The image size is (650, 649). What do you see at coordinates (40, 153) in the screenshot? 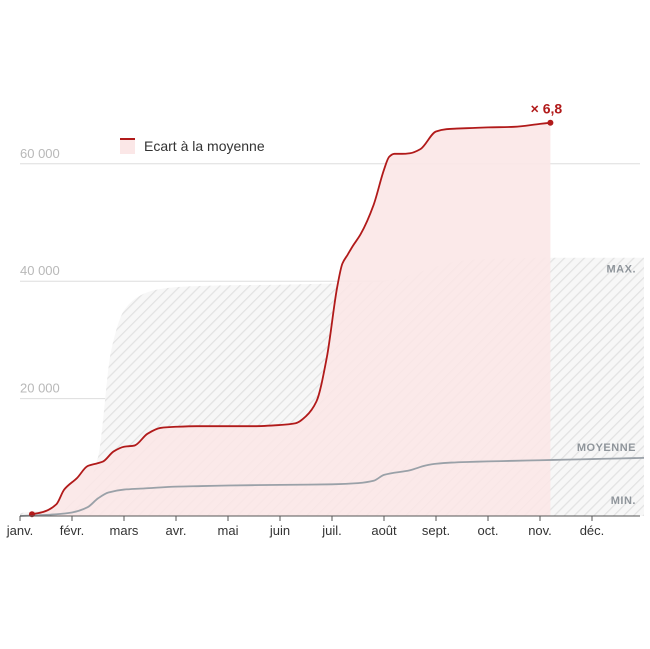
I see `y-tick-label-60000: 60 000` at bounding box center [40, 153].